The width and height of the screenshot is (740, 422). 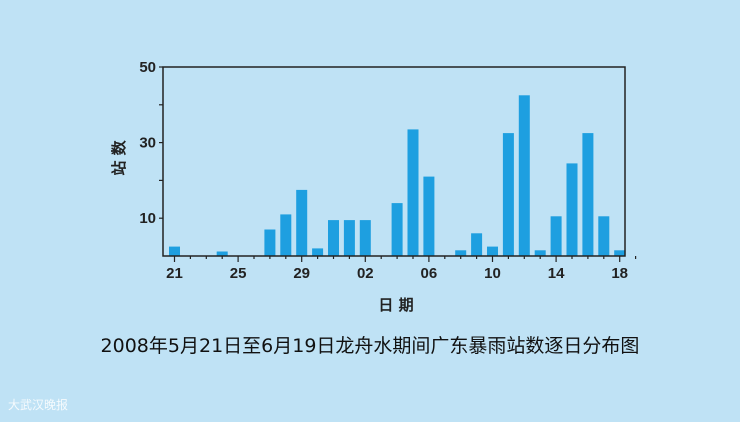 I want to click on y-tick-label: 30, so click(x=147, y=143).